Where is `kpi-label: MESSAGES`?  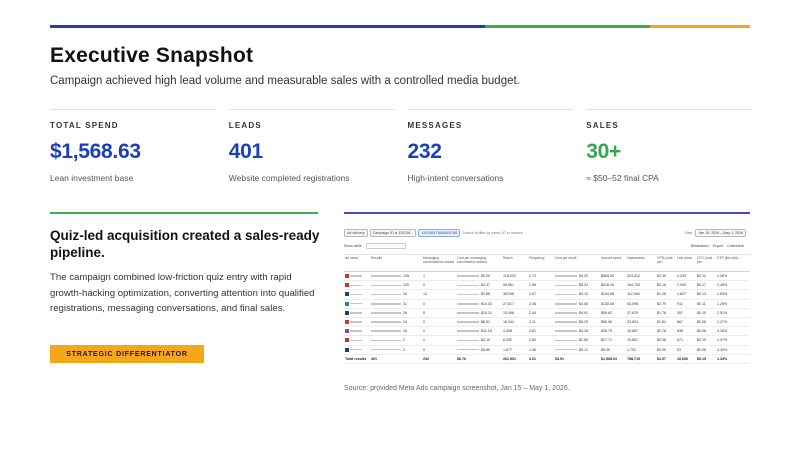
kpi-label: MESSAGES is located at coordinates (435, 125).